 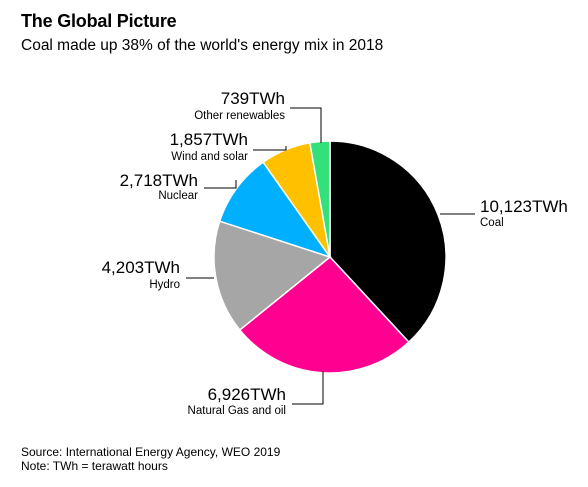 I want to click on value-label-coal: 10,123TWh, so click(x=524, y=206).